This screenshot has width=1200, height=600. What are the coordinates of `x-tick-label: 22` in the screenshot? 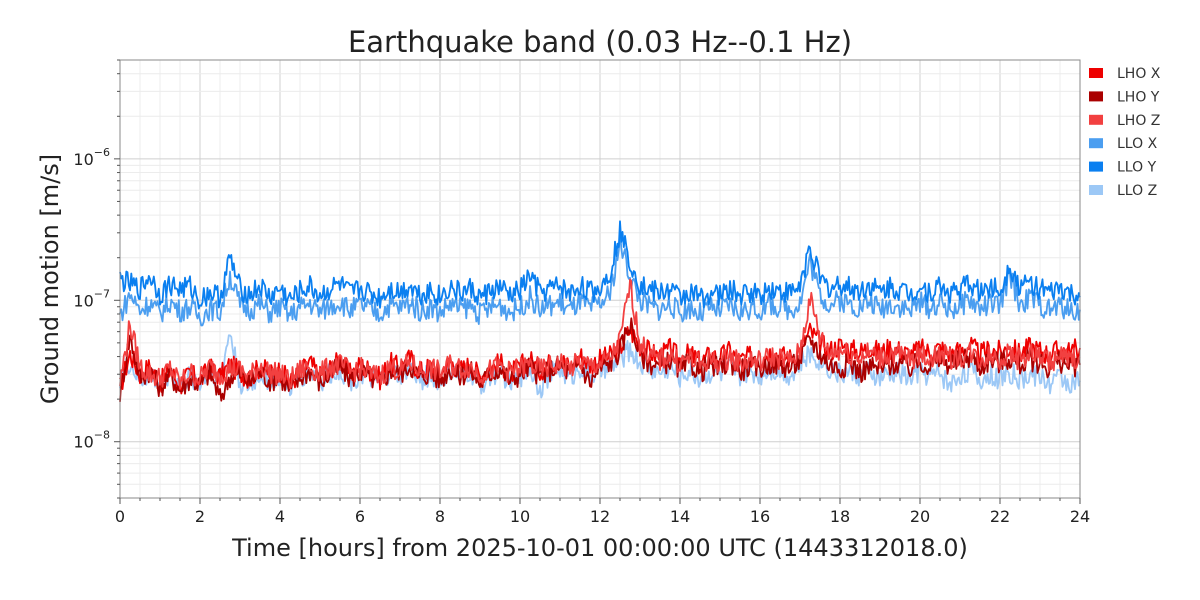 It's located at (1000, 516).